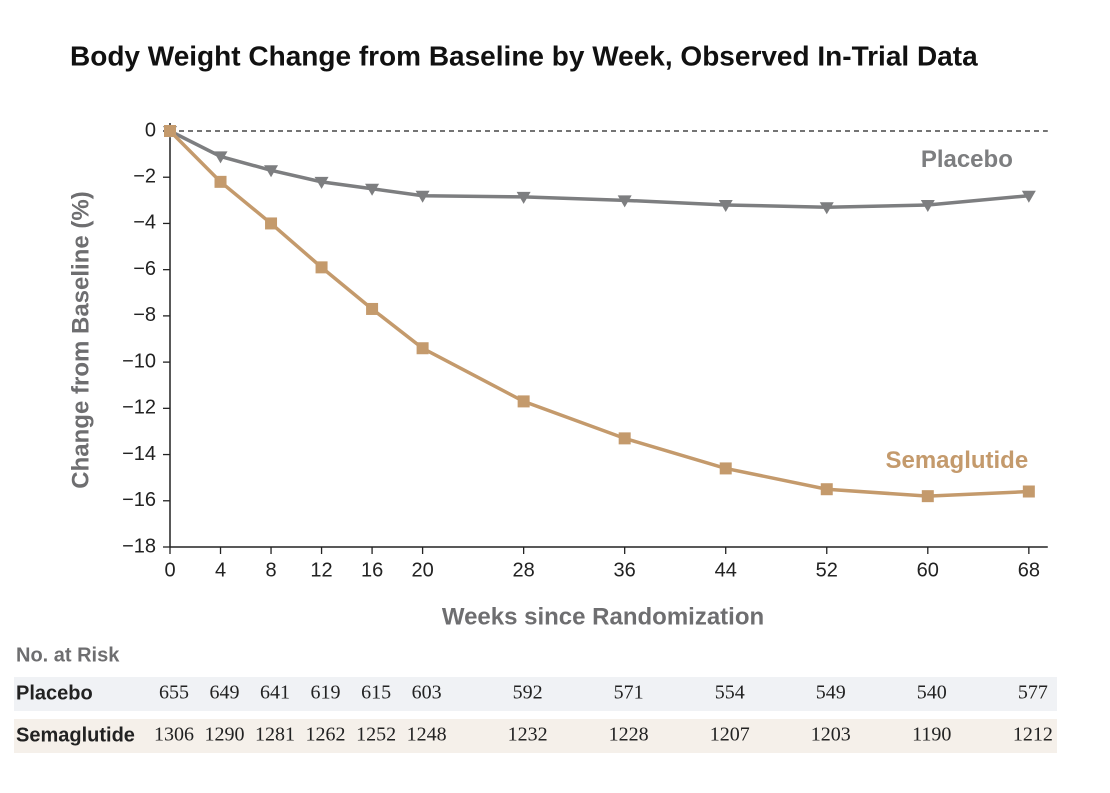  Describe the element at coordinates (528, 735) in the screenshot. I see `risk-count: 1232` at that location.